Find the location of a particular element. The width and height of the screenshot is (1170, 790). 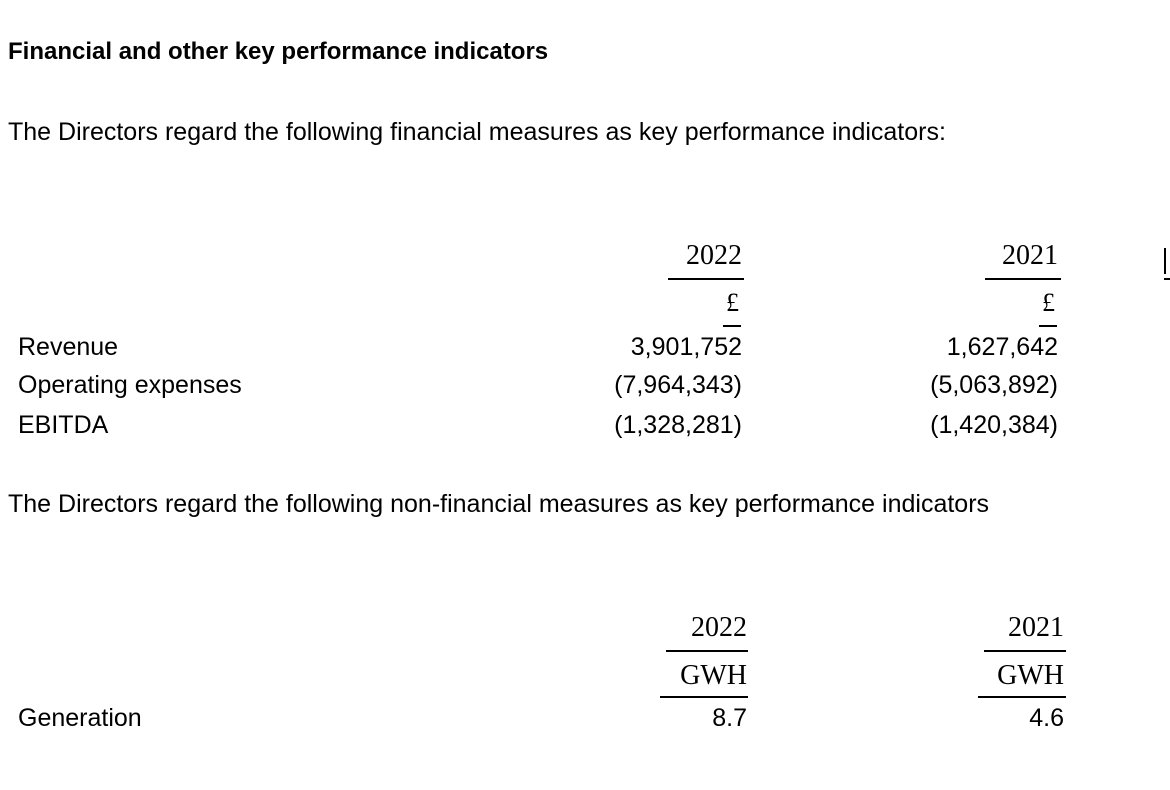

financial-col-year-2022: 2022 is located at coordinates (714, 255).